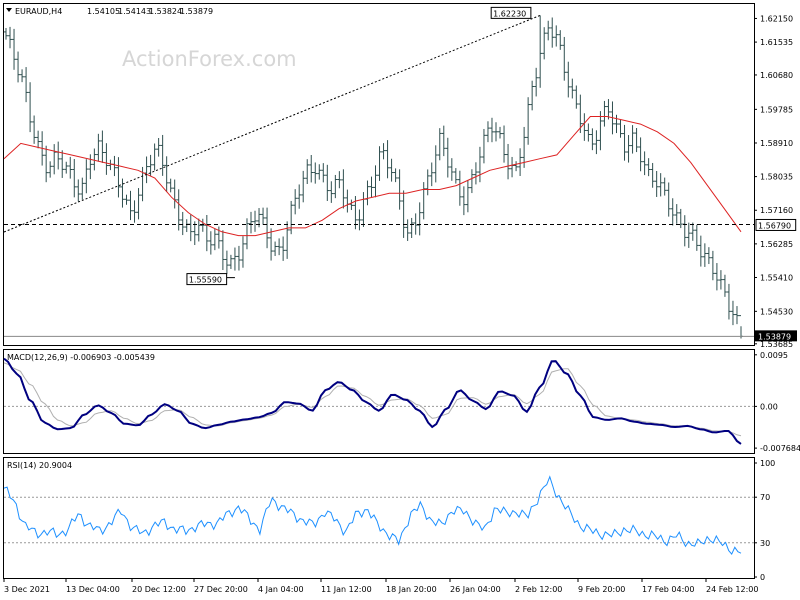 Image resolution: width=800 pixels, height=600 pixels. Describe the element at coordinates (762, 577) in the screenshot. I see `rsi-tick-label: 0` at that location.